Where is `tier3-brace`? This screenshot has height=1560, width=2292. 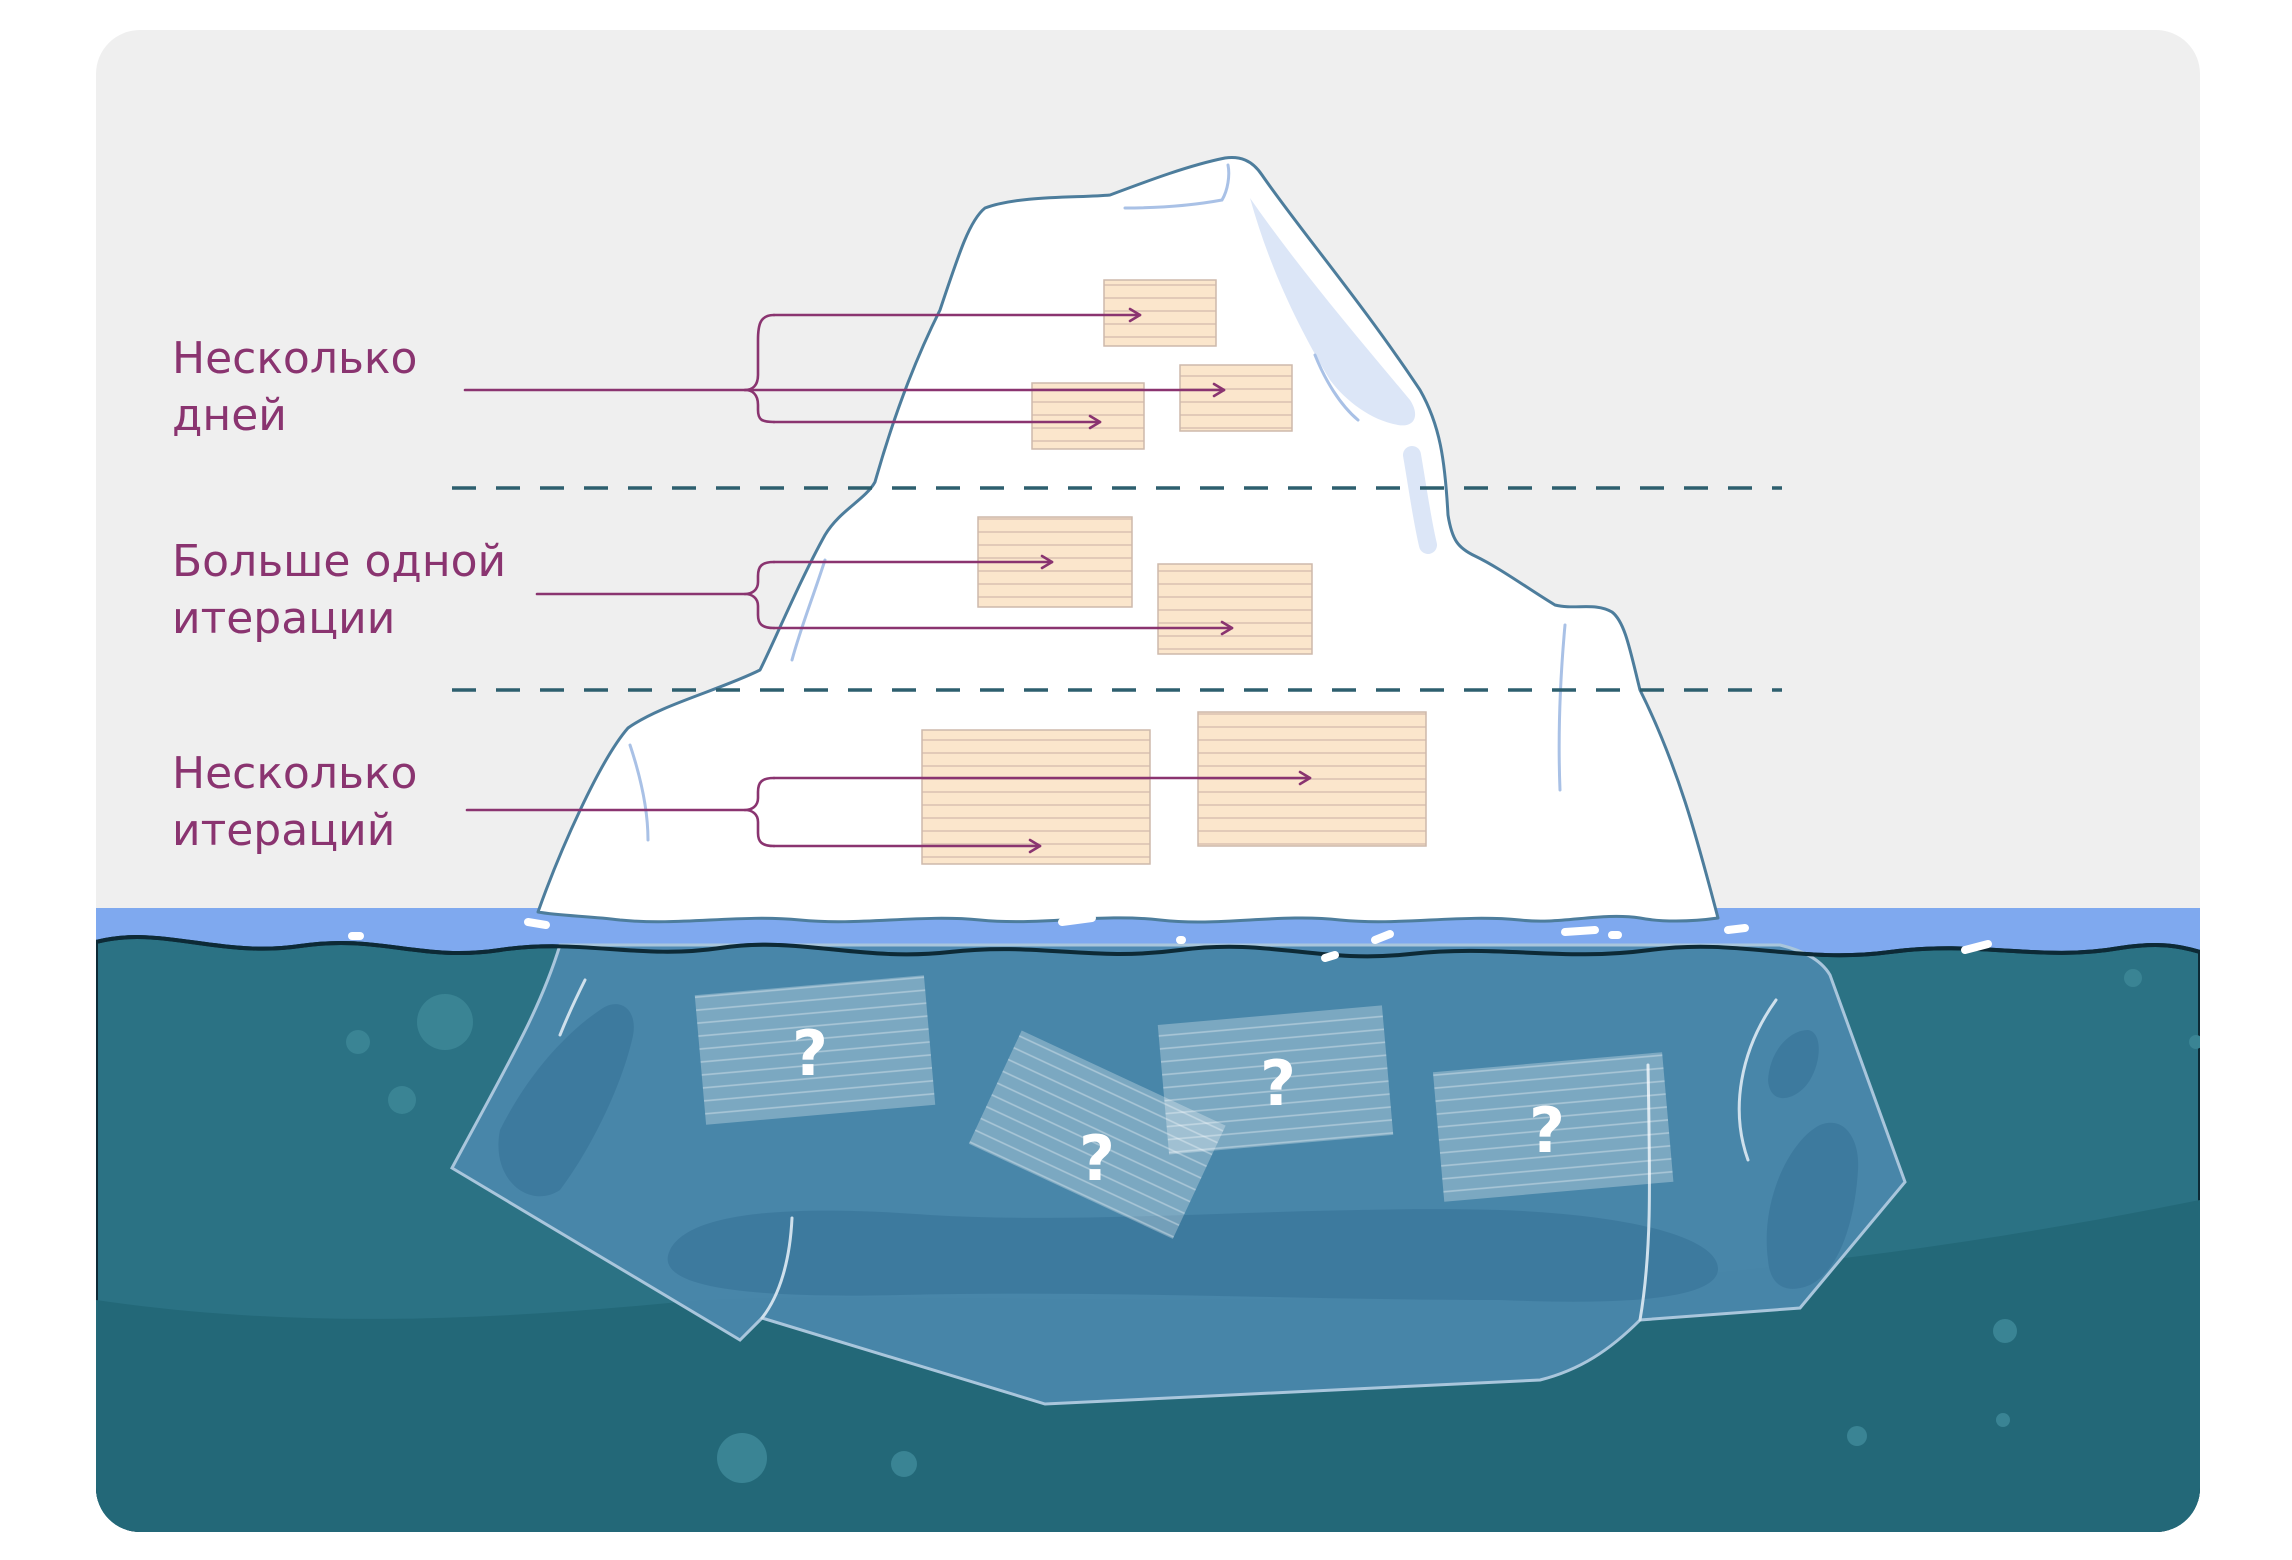 tier3-brace is located at coordinates (759, 812).